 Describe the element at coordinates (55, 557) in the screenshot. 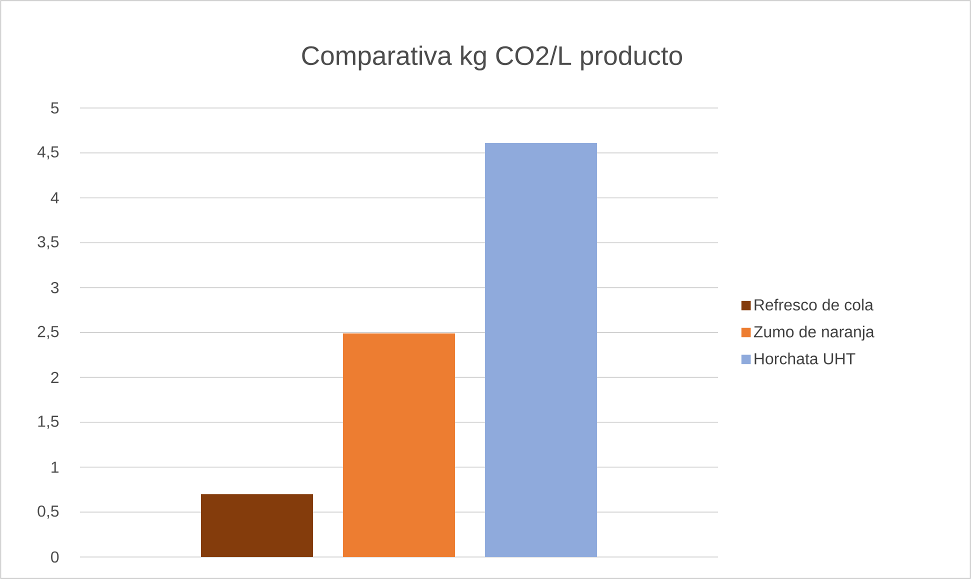

I see `y-tick-label: 0` at that location.